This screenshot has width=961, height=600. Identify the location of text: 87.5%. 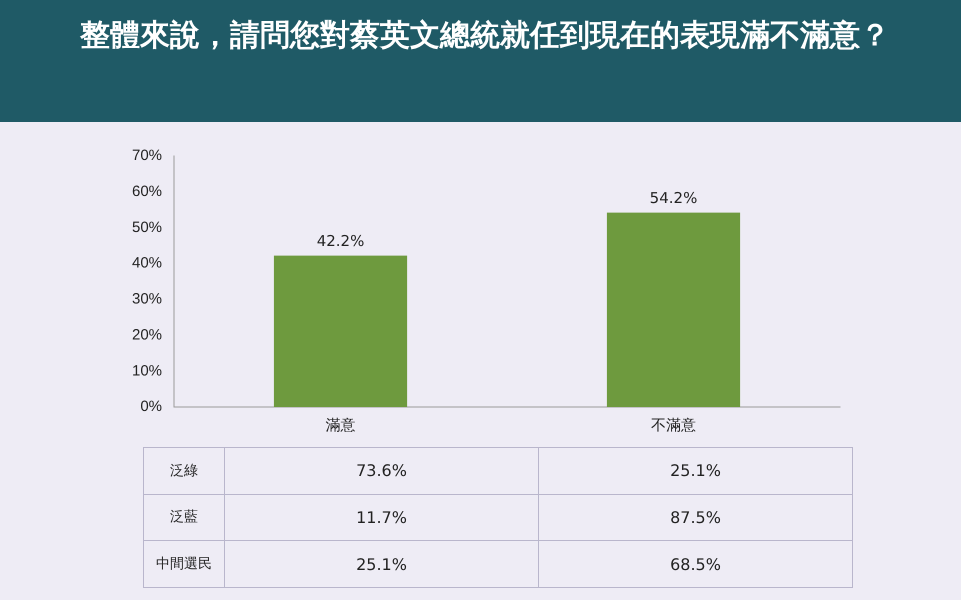
(695, 517).